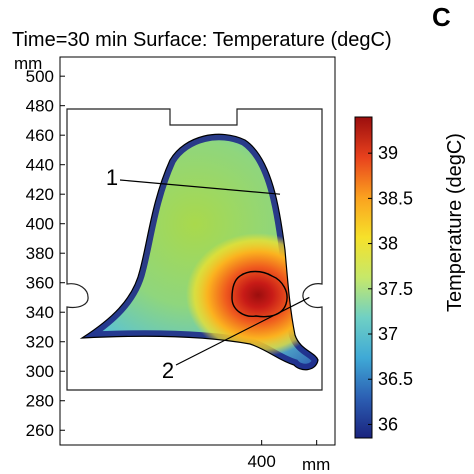  I want to click on colorbar-tick-label: 36, so click(388, 424).